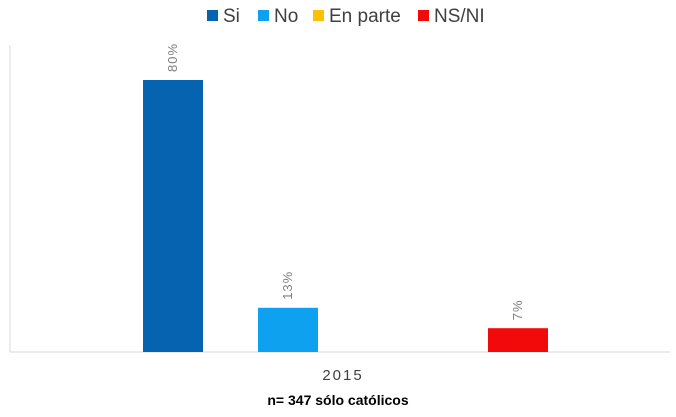 Image resolution: width=676 pixels, height=417 pixels. I want to click on x-tick-label: 2015, so click(342, 375).